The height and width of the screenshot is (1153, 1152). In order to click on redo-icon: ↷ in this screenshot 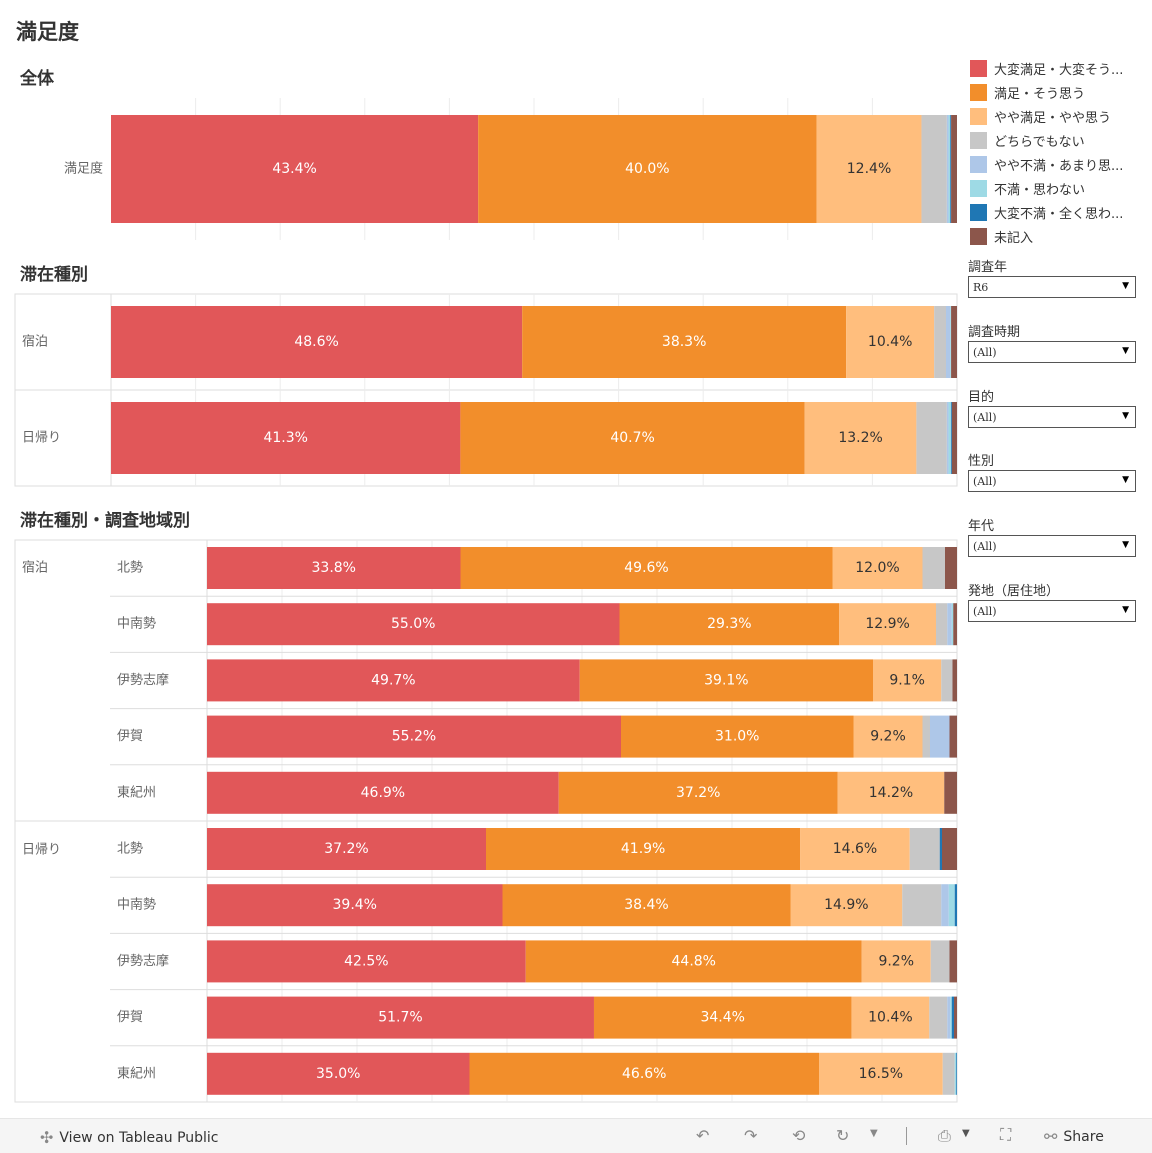, I will do `click(751, 1135)`.